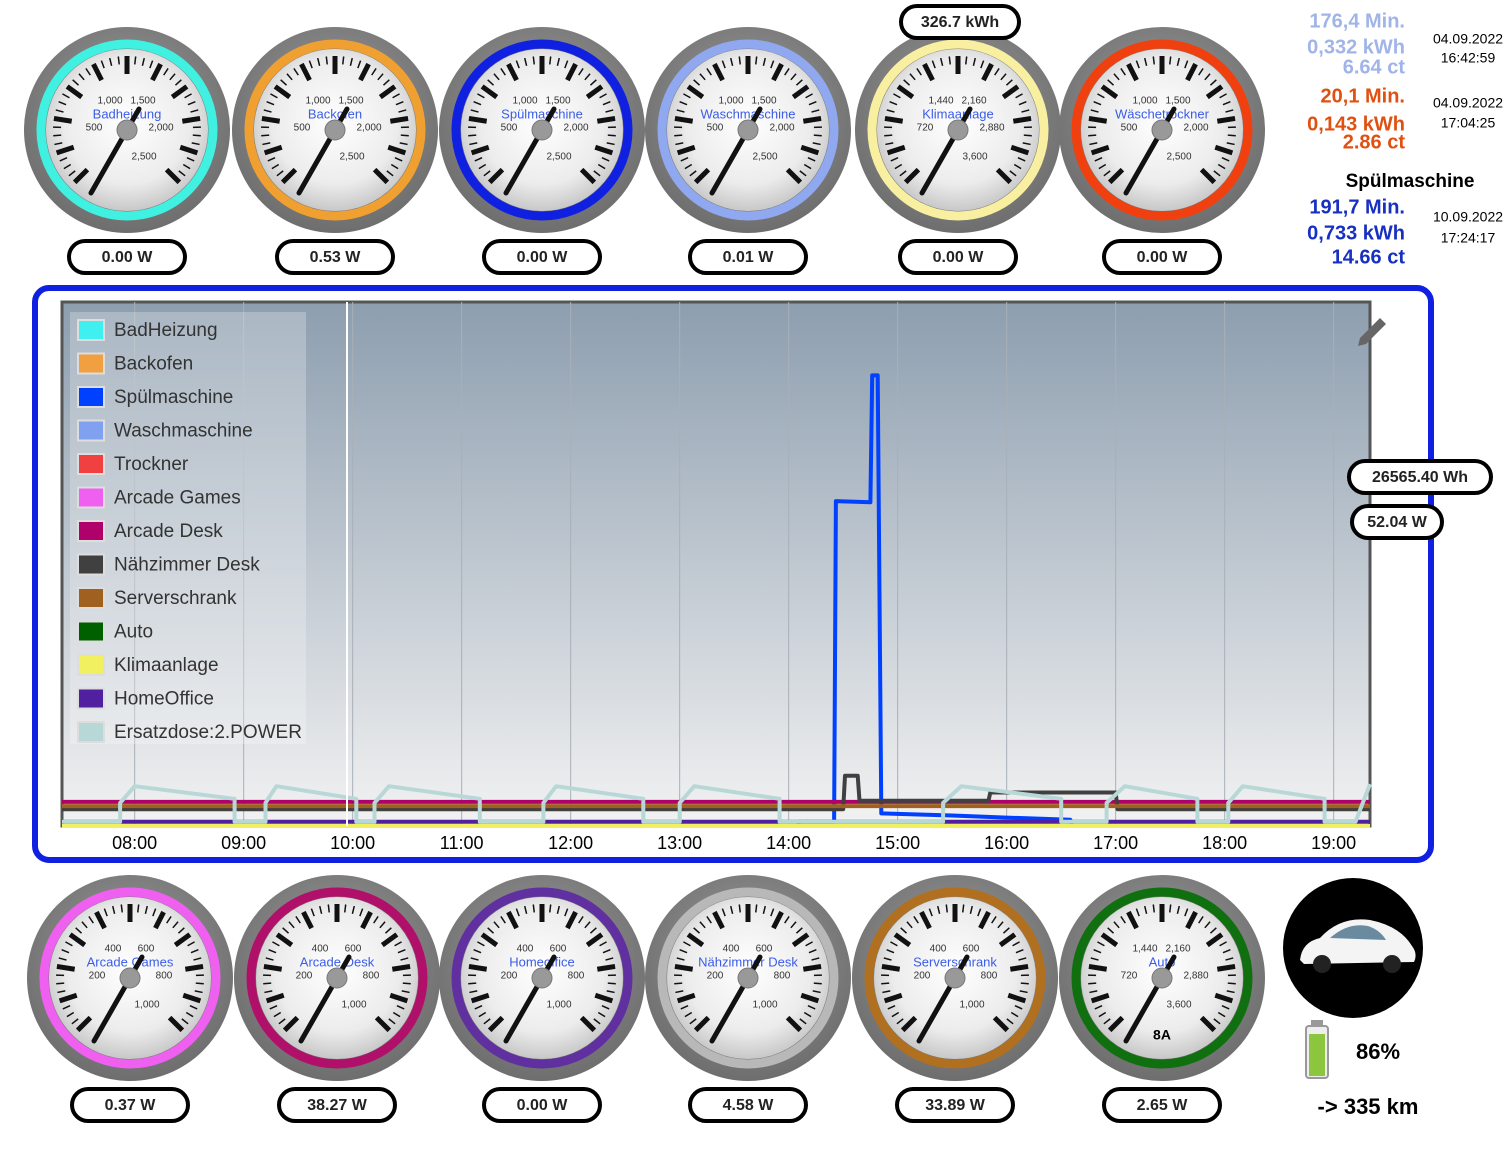  Describe the element at coordinates (974, 157) in the screenshot. I see `gauge-scale-label: 3,600` at that location.